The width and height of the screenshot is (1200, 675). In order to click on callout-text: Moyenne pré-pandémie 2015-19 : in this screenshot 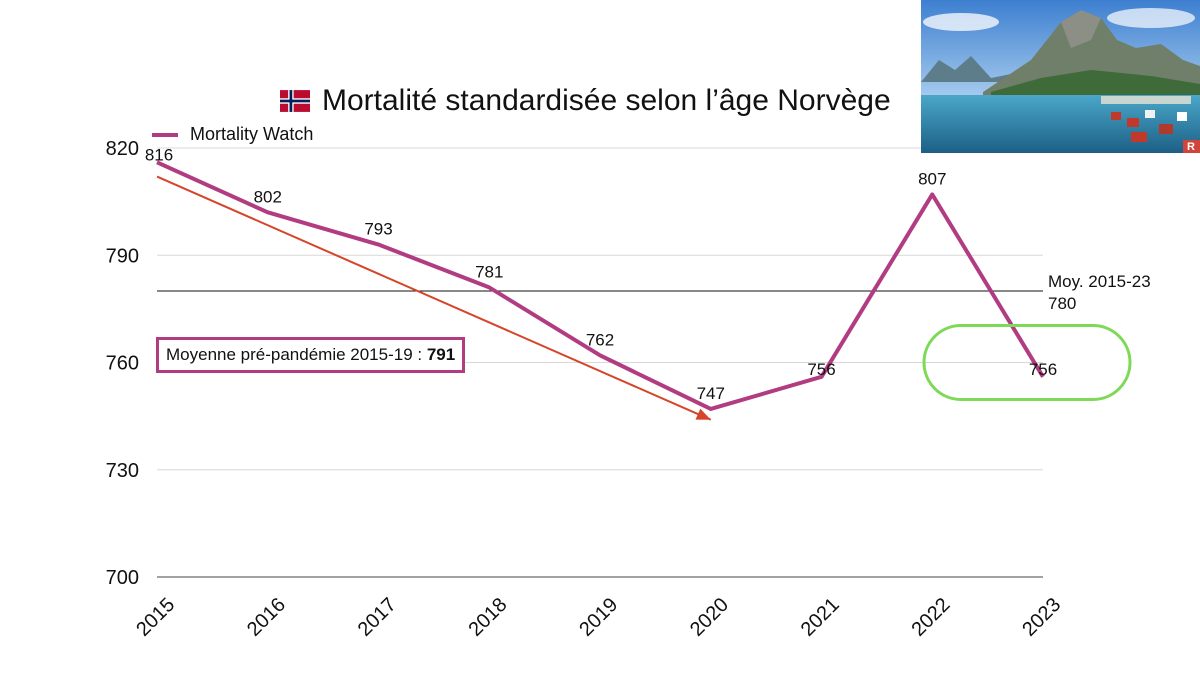, I will do `click(296, 354)`.